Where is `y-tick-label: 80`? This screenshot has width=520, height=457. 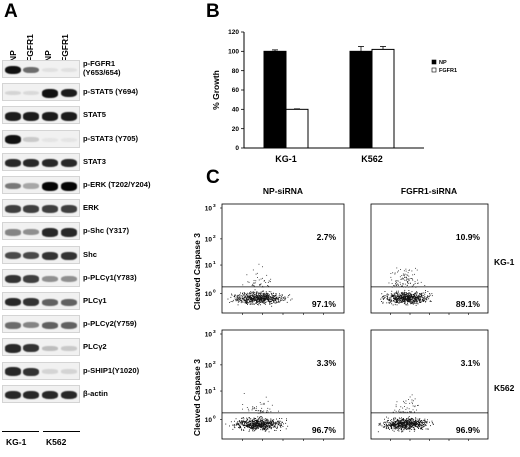
y-tick-label: 80 is located at coordinates (236, 71).